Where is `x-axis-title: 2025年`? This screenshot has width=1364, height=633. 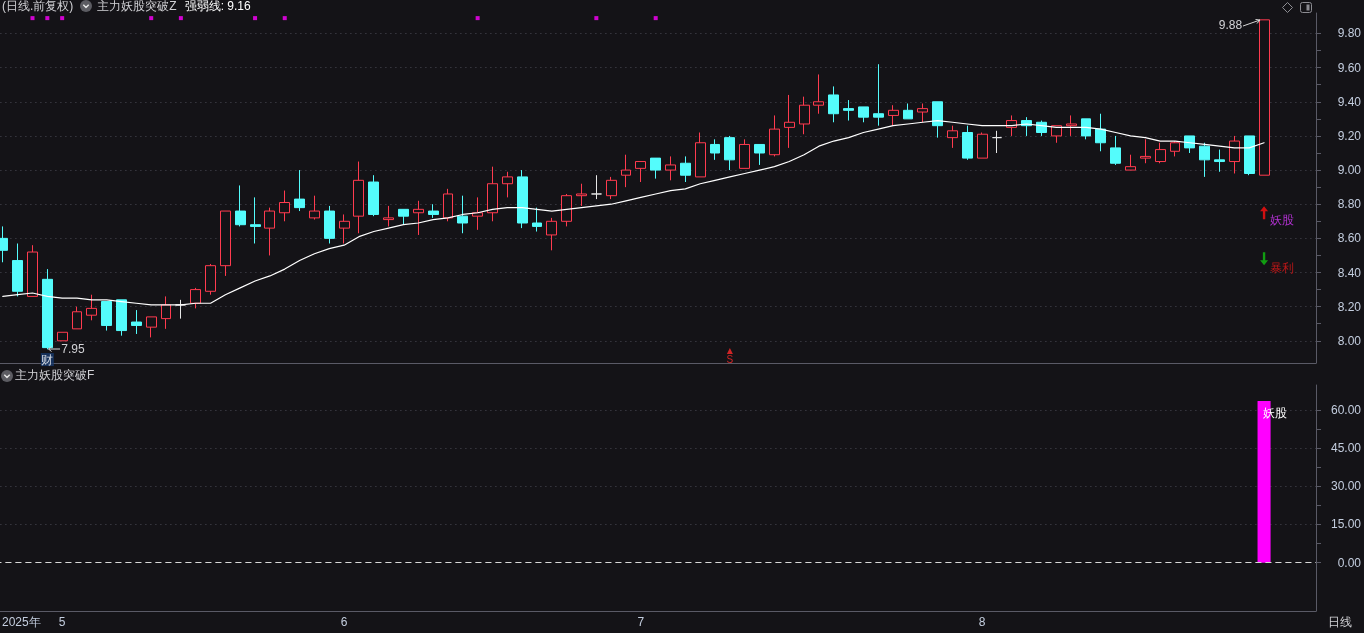 x-axis-title: 2025年 is located at coordinates (21, 622).